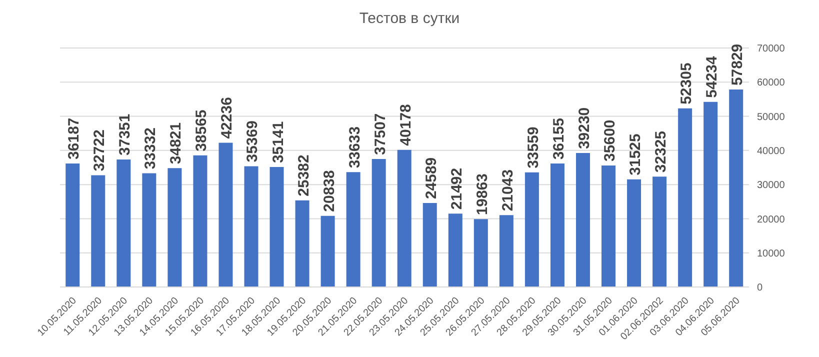 This screenshot has width=819, height=357. Describe the element at coordinates (482, 194) in the screenshot. I see `data-label: 19863` at that location.